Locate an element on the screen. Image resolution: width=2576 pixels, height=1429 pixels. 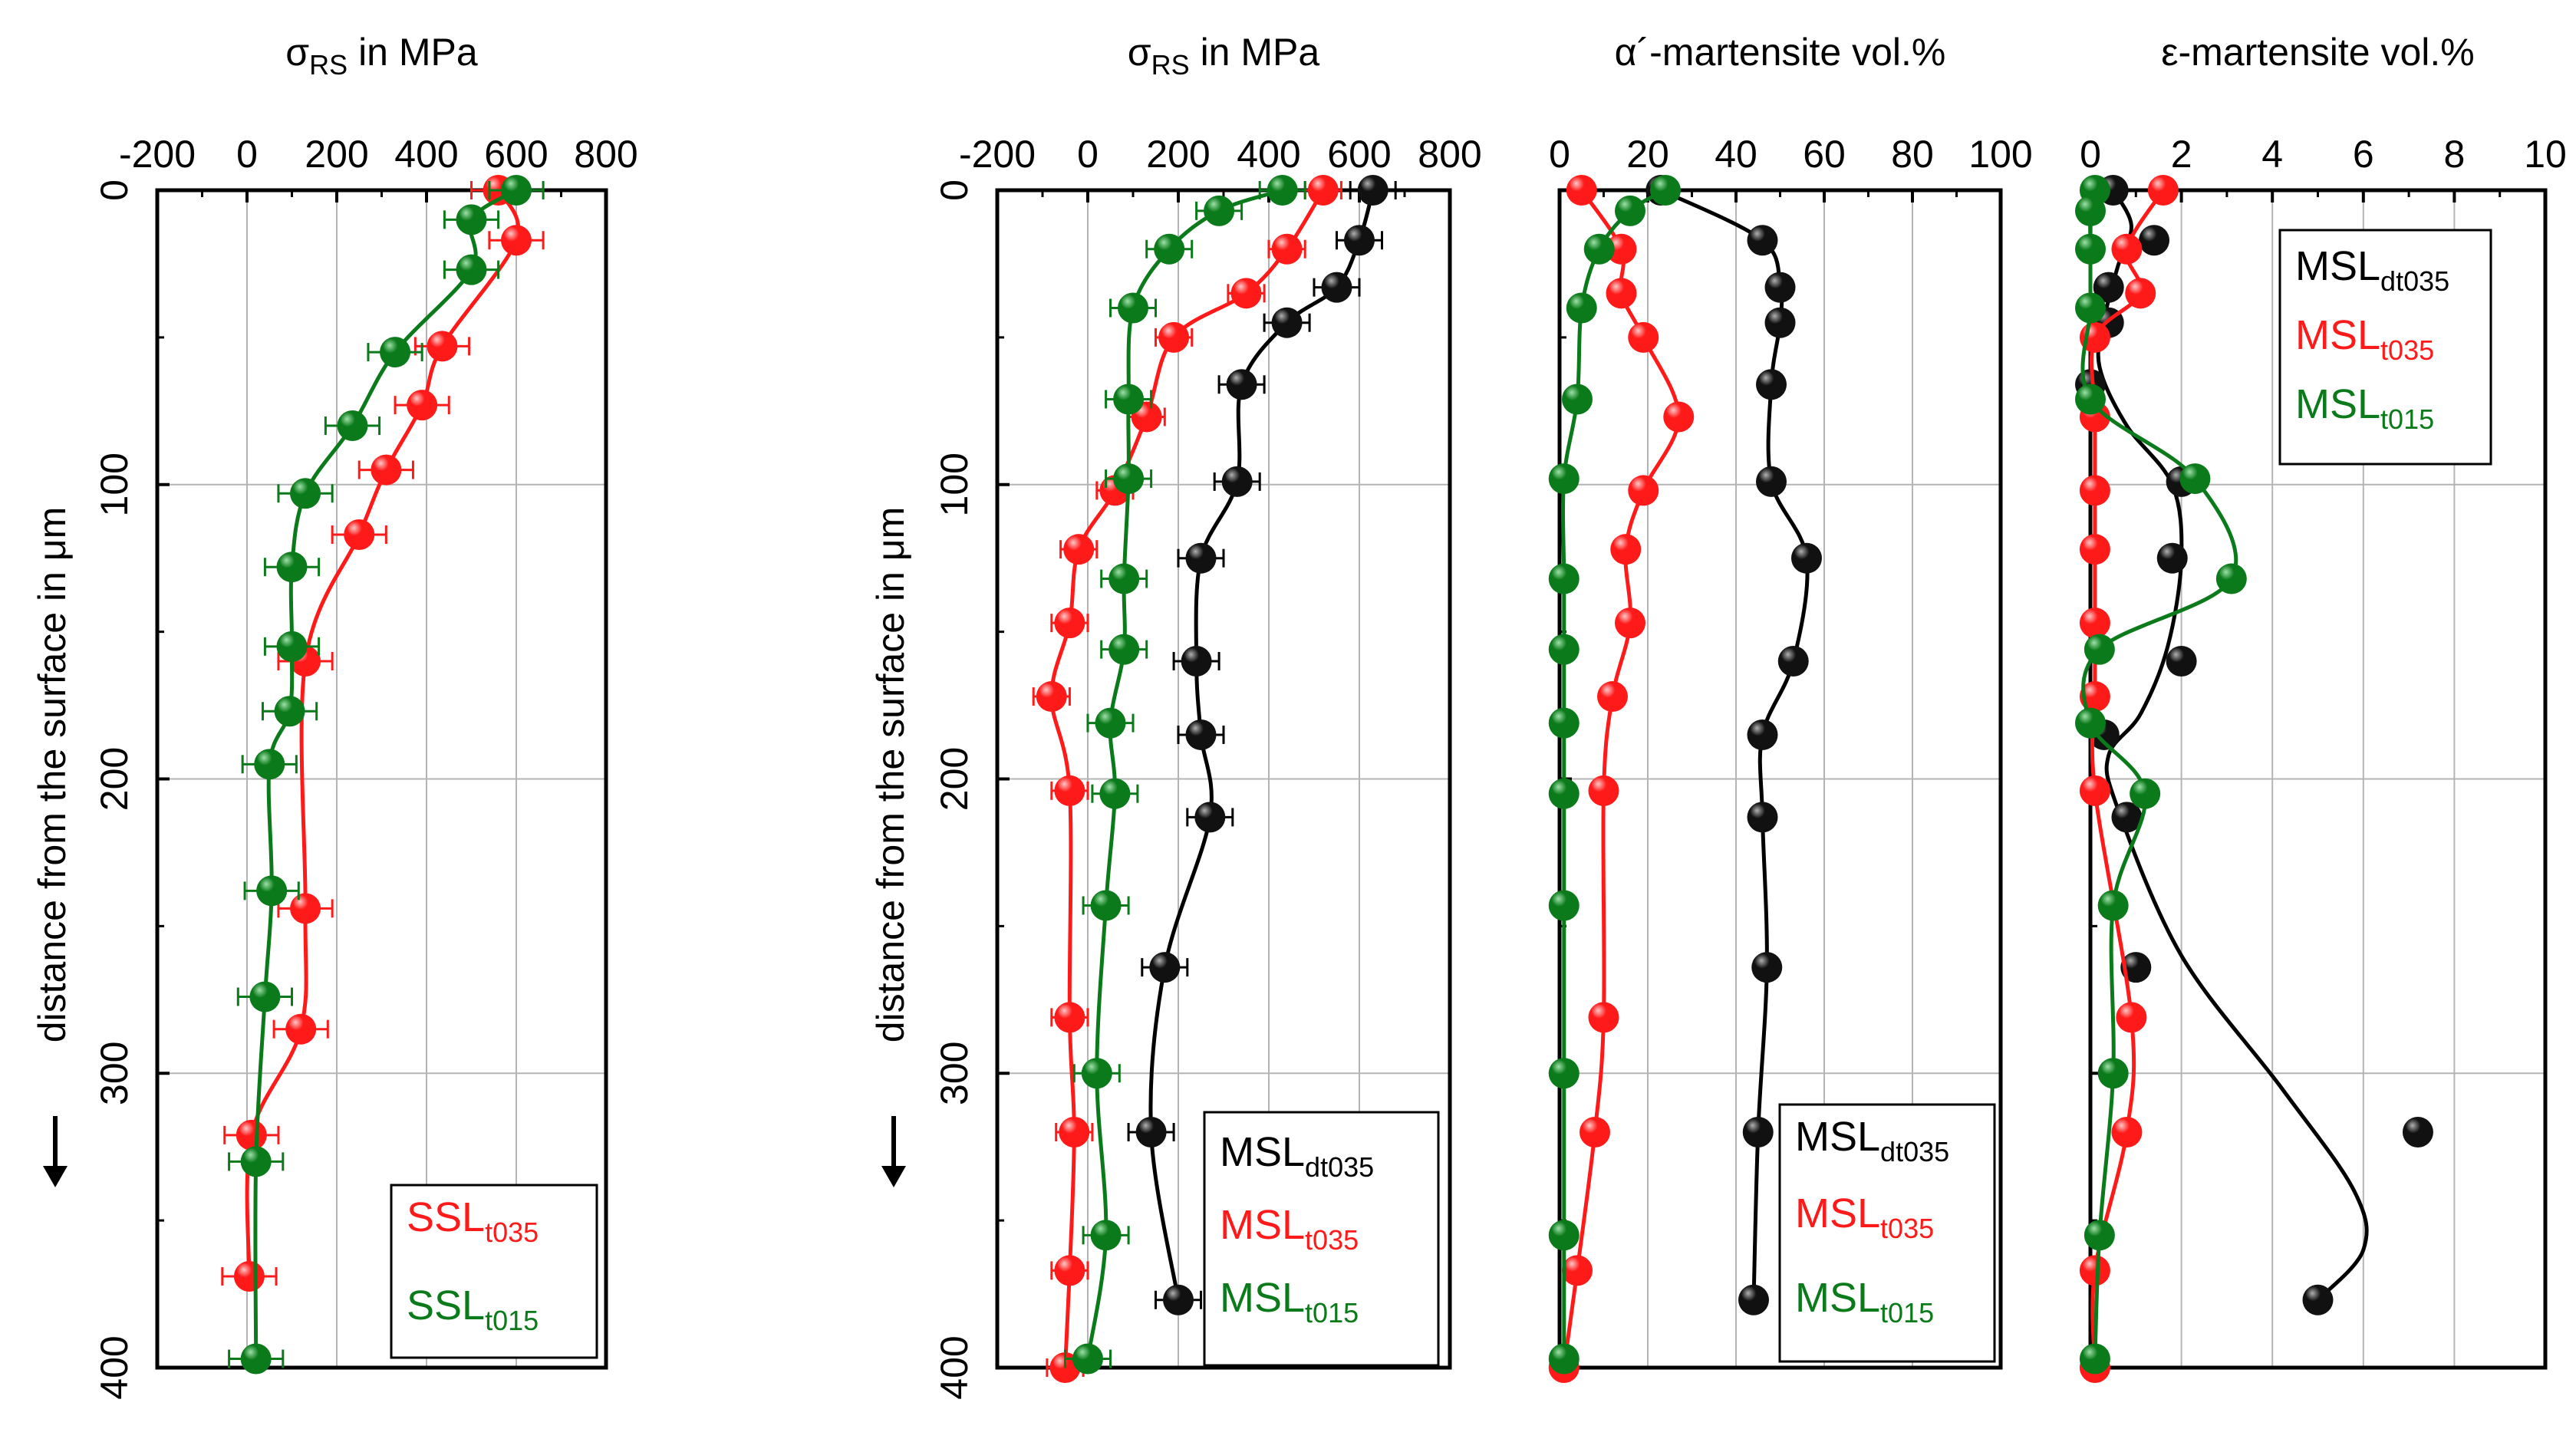
legend: SSLt035 SSLt015 is located at coordinates (494, 1271).